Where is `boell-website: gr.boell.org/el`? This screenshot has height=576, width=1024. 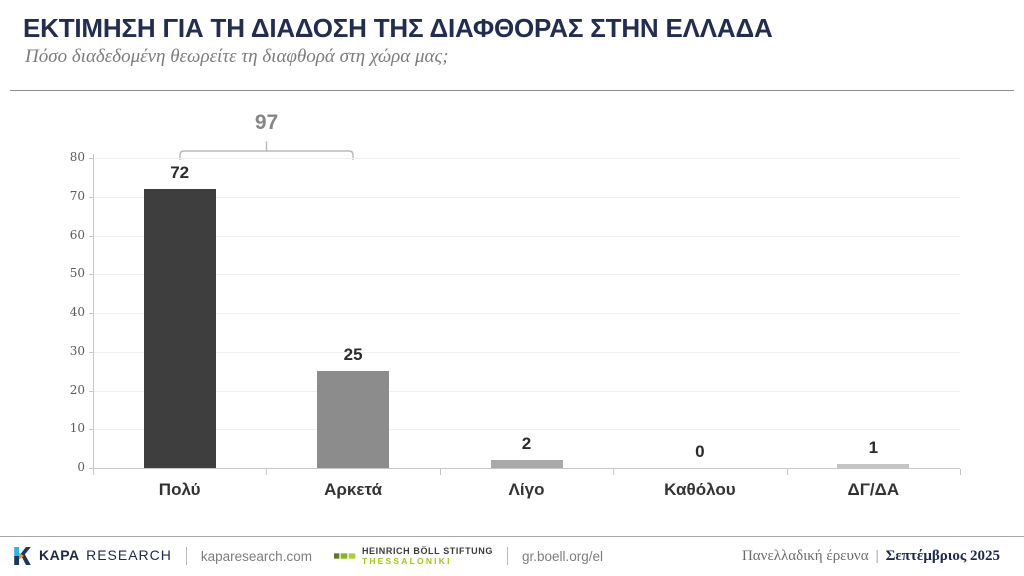 boell-website: gr.boell.org/el is located at coordinates (562, 556).